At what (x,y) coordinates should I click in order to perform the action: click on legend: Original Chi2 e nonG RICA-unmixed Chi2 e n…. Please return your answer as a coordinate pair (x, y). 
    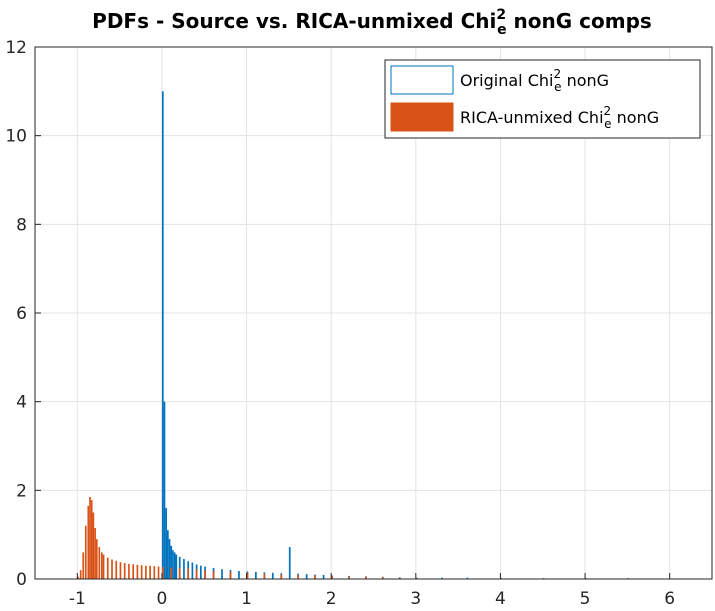
    Looking at the image, I should click on (542, 99).